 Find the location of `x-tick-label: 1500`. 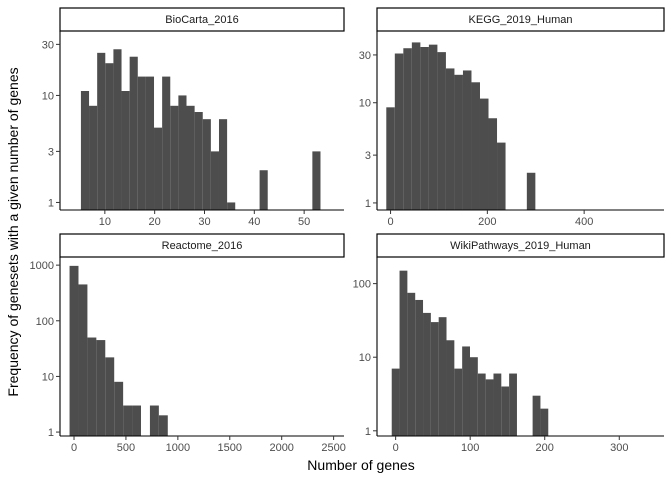

x-tick-label: 1500 is located at coordinates (230, 448).